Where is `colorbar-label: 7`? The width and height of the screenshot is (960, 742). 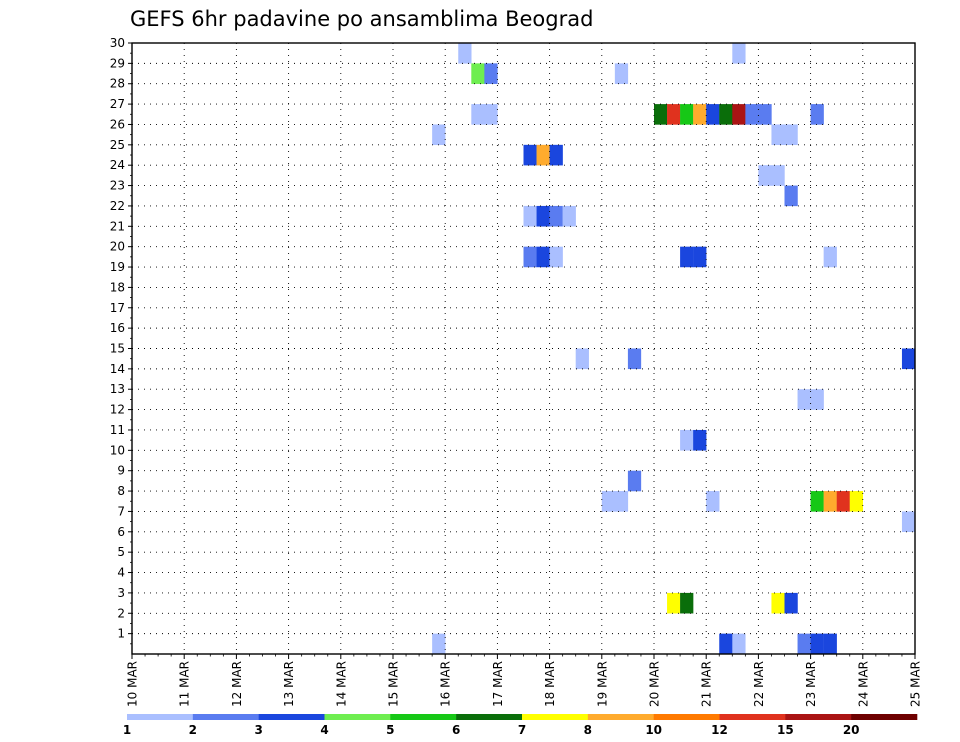
colorbar-label: 7 is located at coordinates (522, 730).